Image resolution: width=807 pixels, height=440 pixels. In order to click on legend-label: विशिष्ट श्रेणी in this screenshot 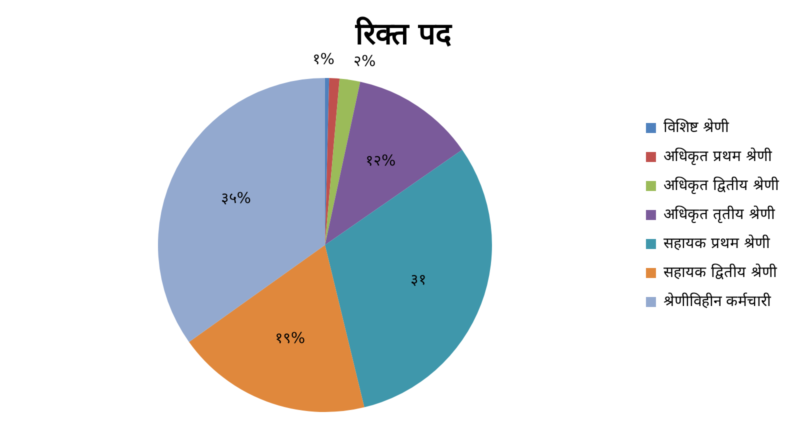, I will do `click(696, 127)`.